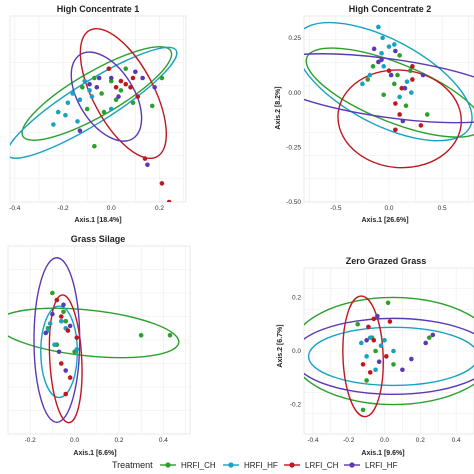 This screenshot has height=474, width=474. Describe the element at coordinates (98, 239) in the screenshot. I see `panel-title: Grass Silage` at that location.